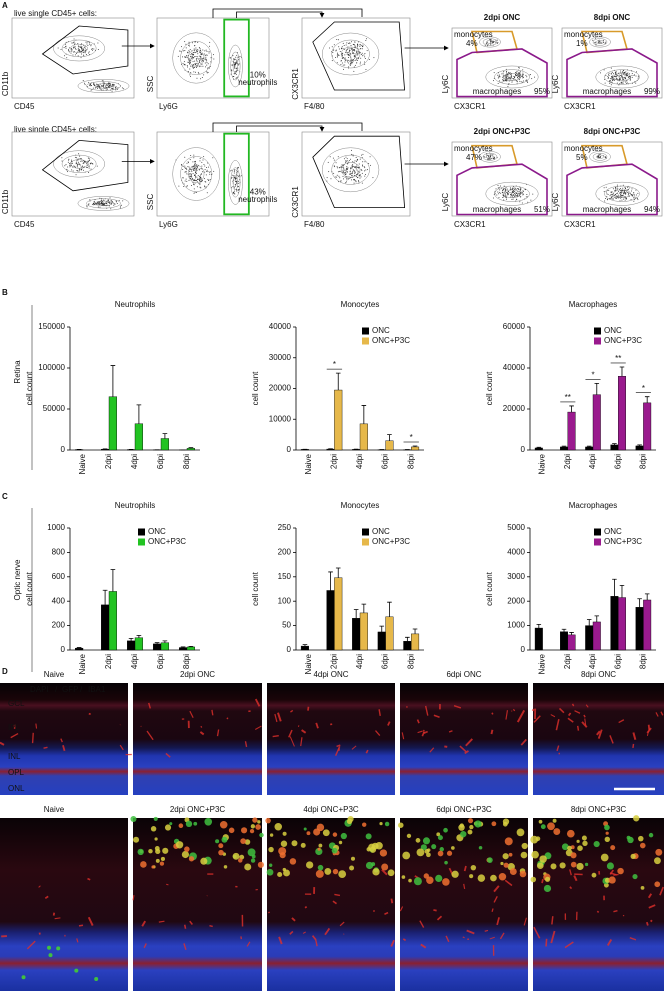  I want to click on y-tick-label: 600, so click(59, 576).